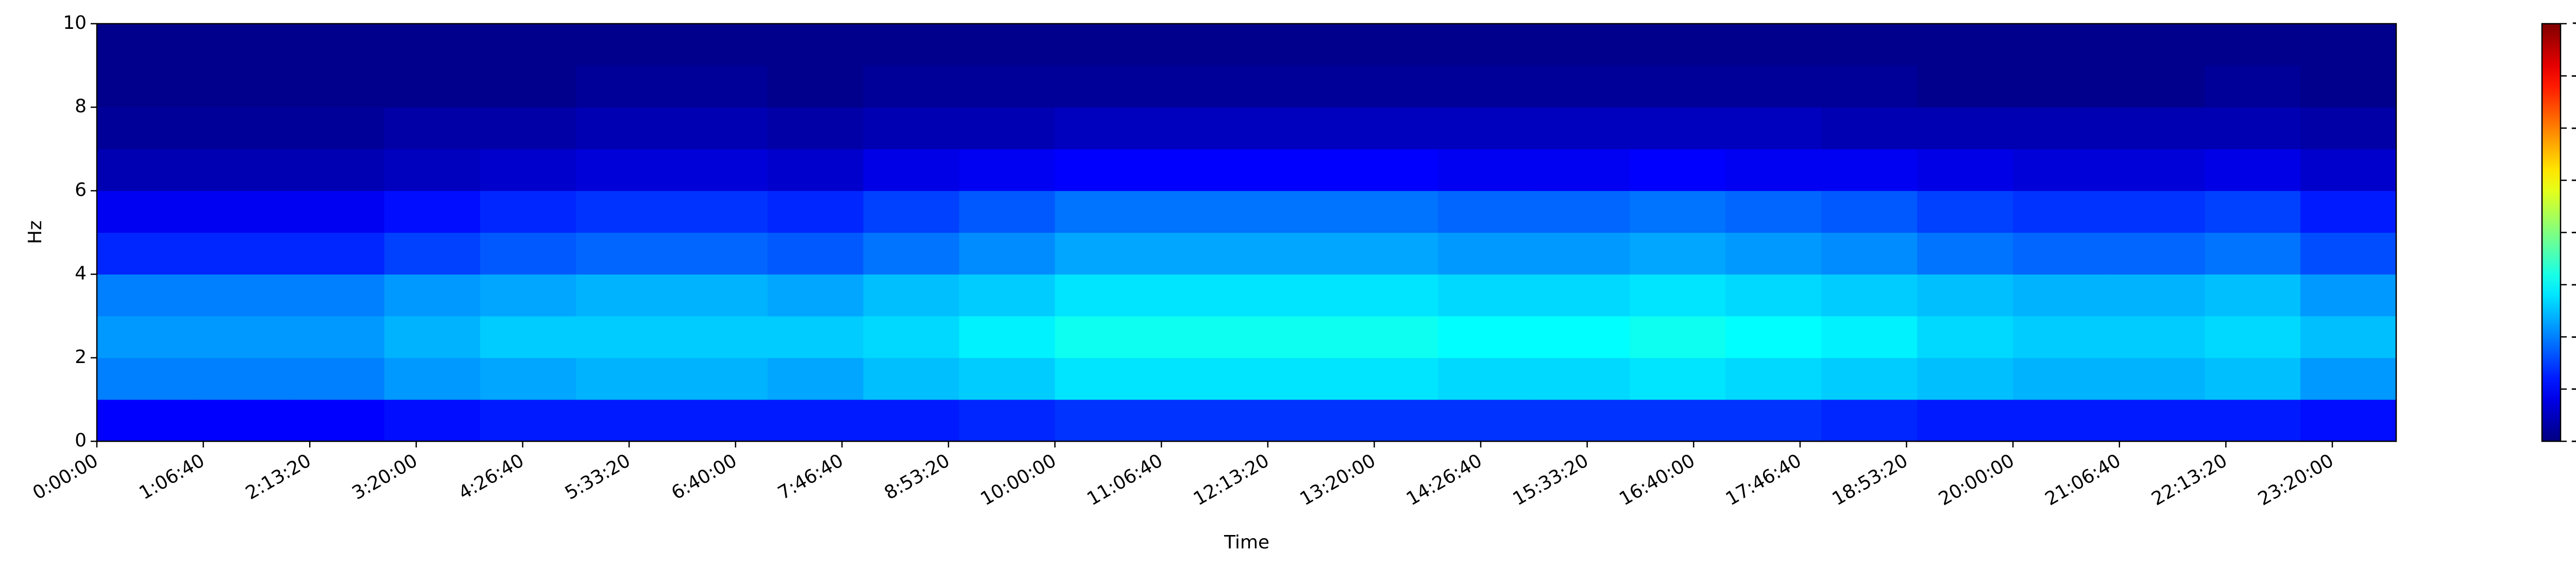 The width and height of the screenshot is (2576, 569). Describe the element at coordinates (1551, 480) in the screenshot. I see `x-tick-label: 15:33:20` at that location.